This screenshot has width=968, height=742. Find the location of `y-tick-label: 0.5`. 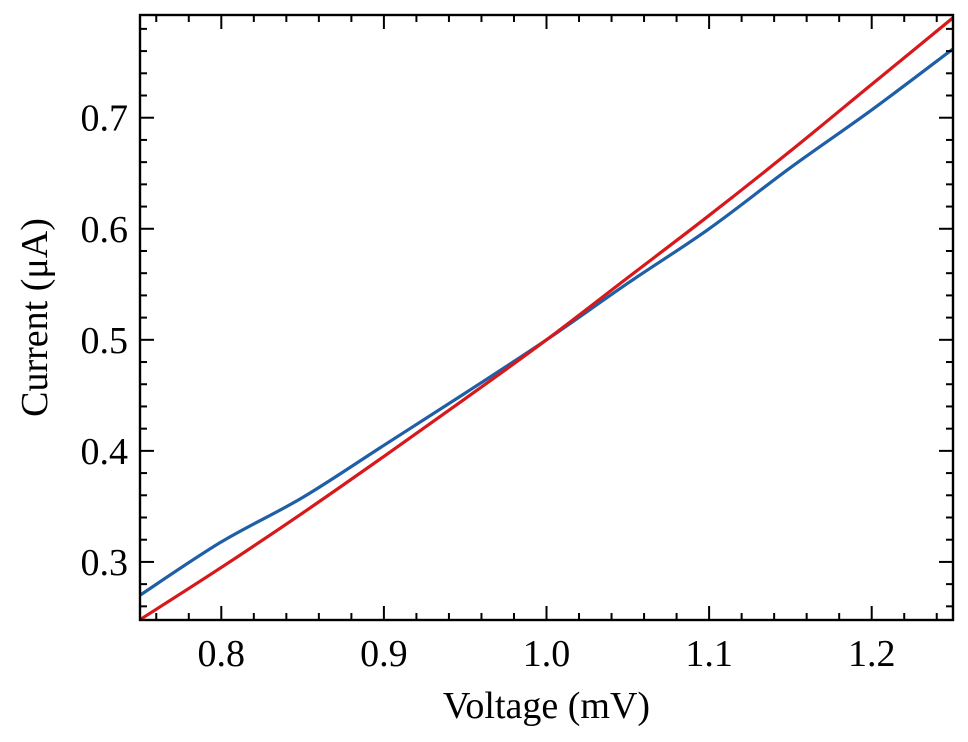

y-tick-label: 0.5 is located at coordinates (105, 341).